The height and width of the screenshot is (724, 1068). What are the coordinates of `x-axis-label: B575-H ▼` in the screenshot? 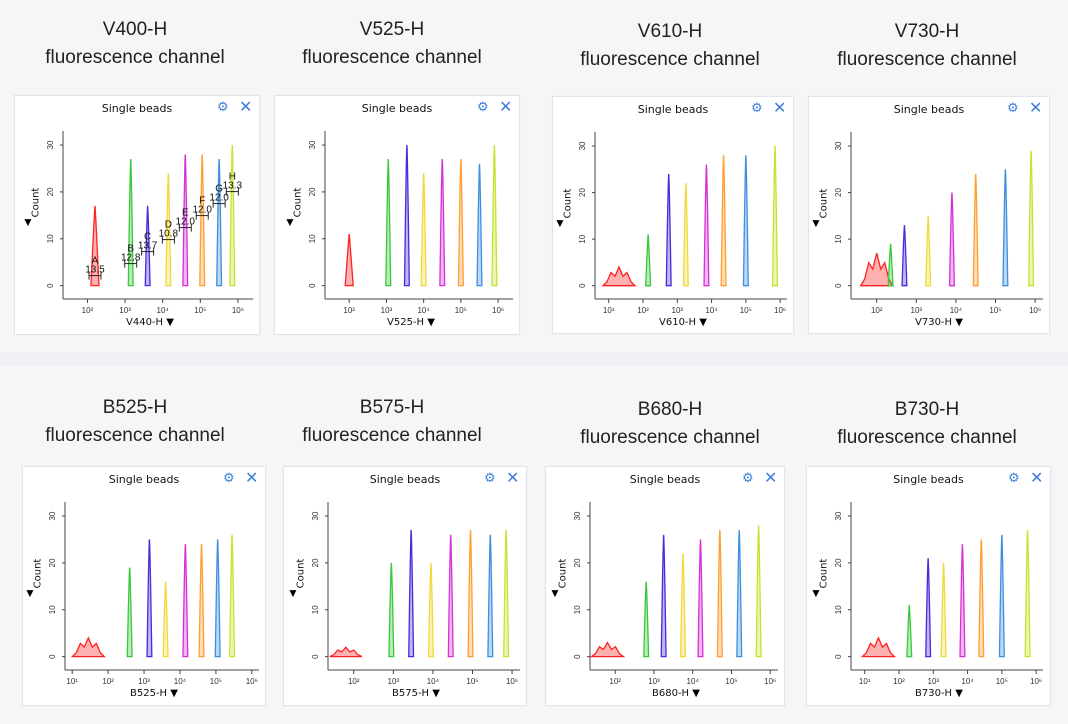 It's located at (416, 693).